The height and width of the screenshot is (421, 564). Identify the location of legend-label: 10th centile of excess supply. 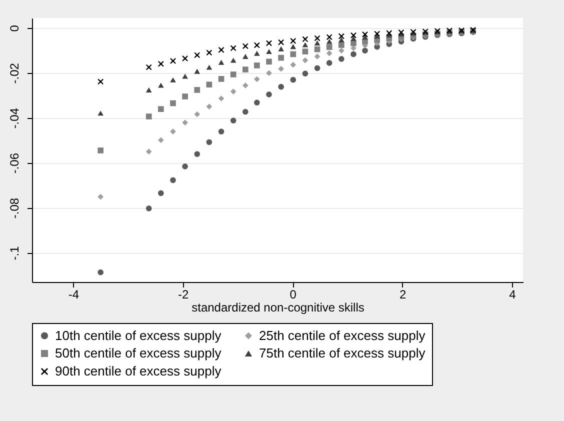
(138, 335).